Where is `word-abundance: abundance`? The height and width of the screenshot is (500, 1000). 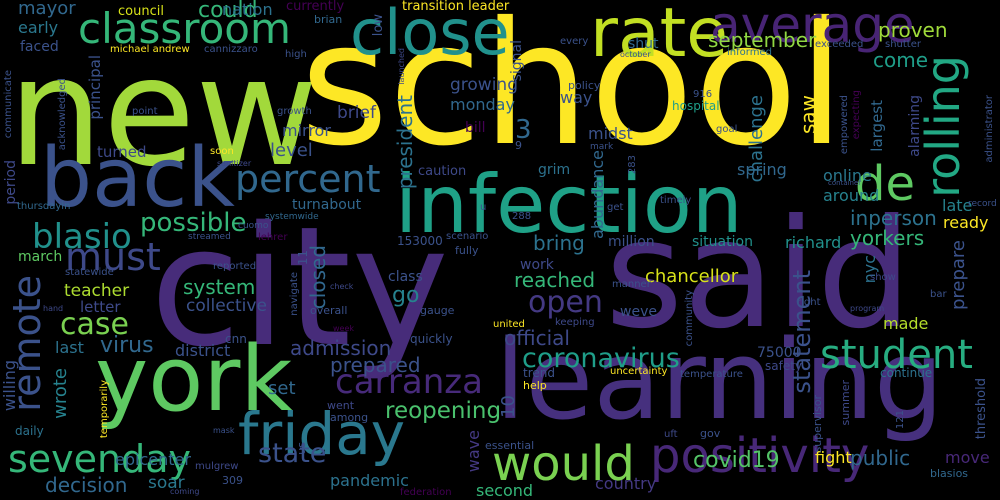
word-abundance: abundance is located at coordinates (597, 194).